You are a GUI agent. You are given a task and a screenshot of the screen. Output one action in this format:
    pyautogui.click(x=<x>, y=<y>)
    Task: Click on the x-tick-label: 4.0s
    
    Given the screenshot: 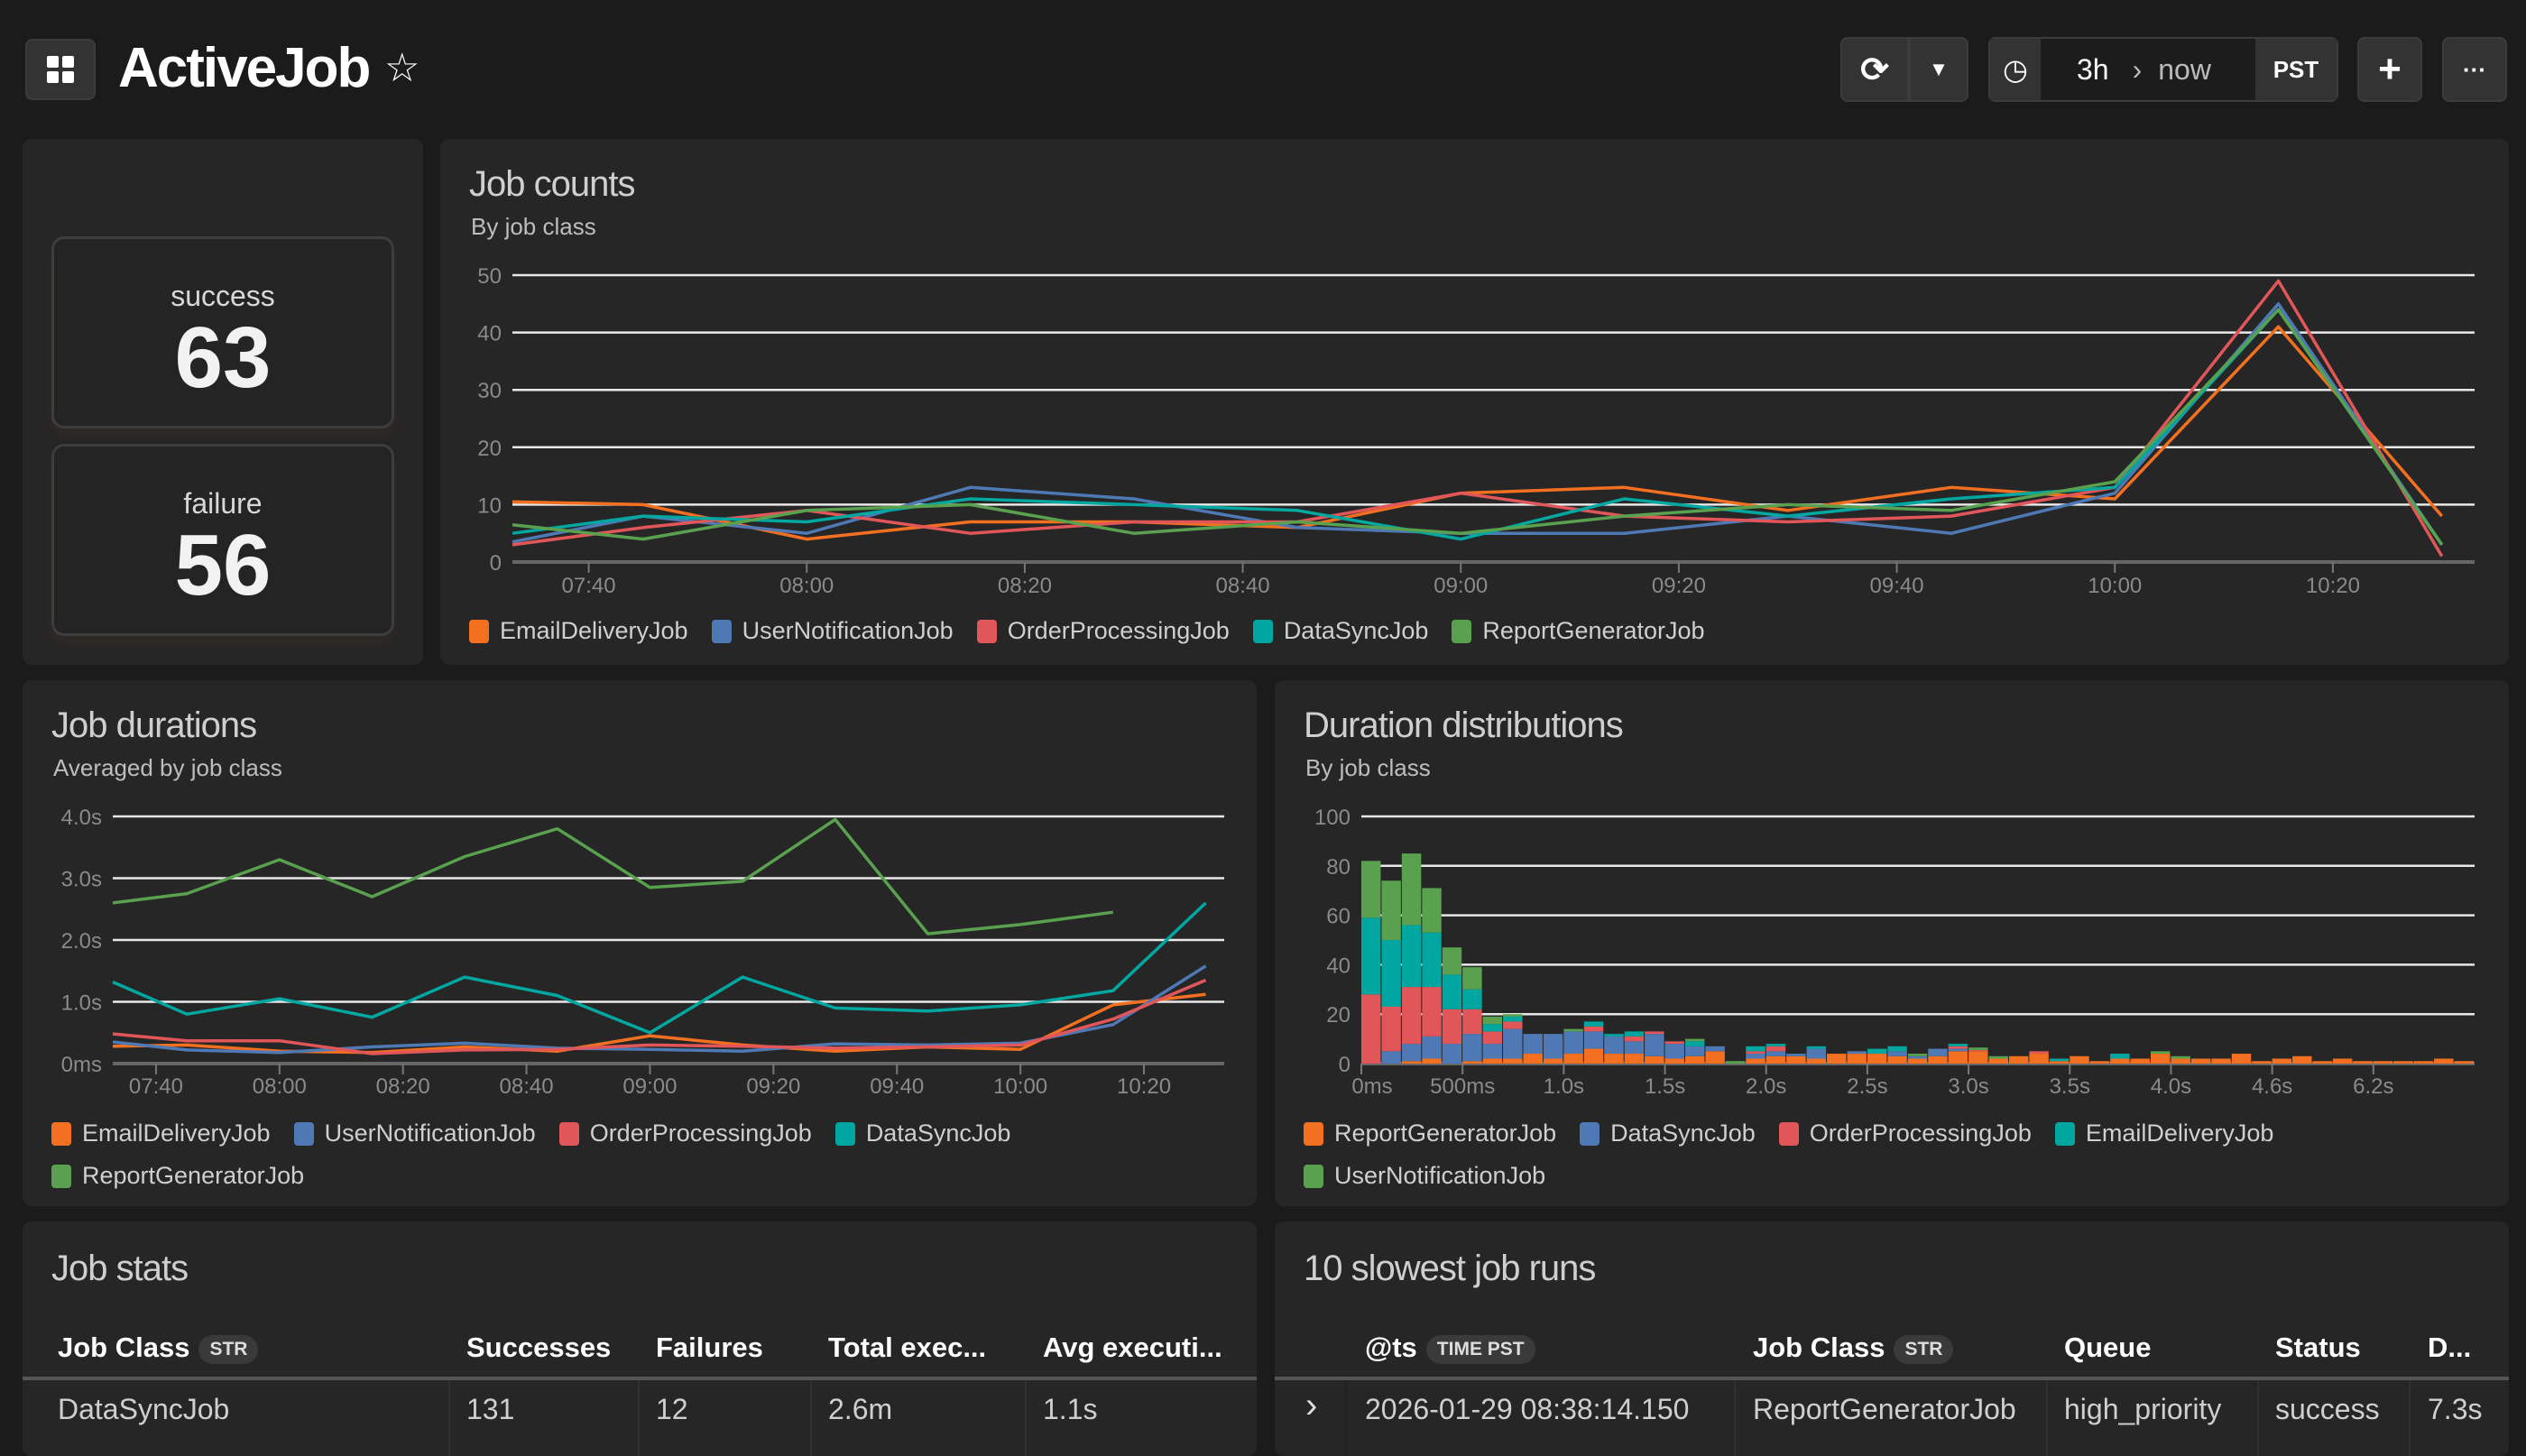 What is the action you would take?
    pyautogui.click(x=2171, y=1086)
    